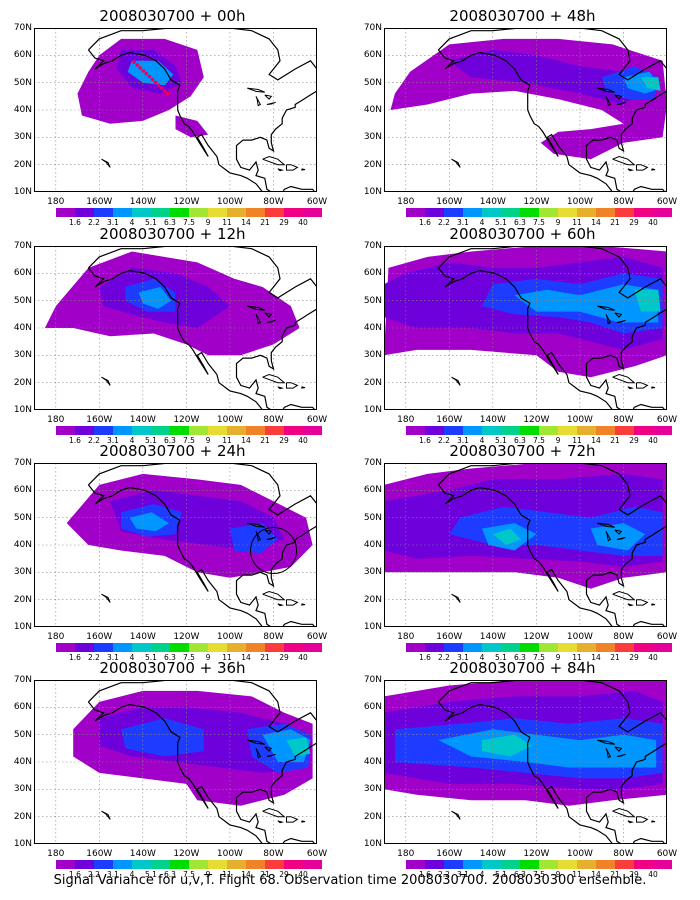 This screenshot has height=900, width=700. I want to click on color-scale, so click(189, 430).